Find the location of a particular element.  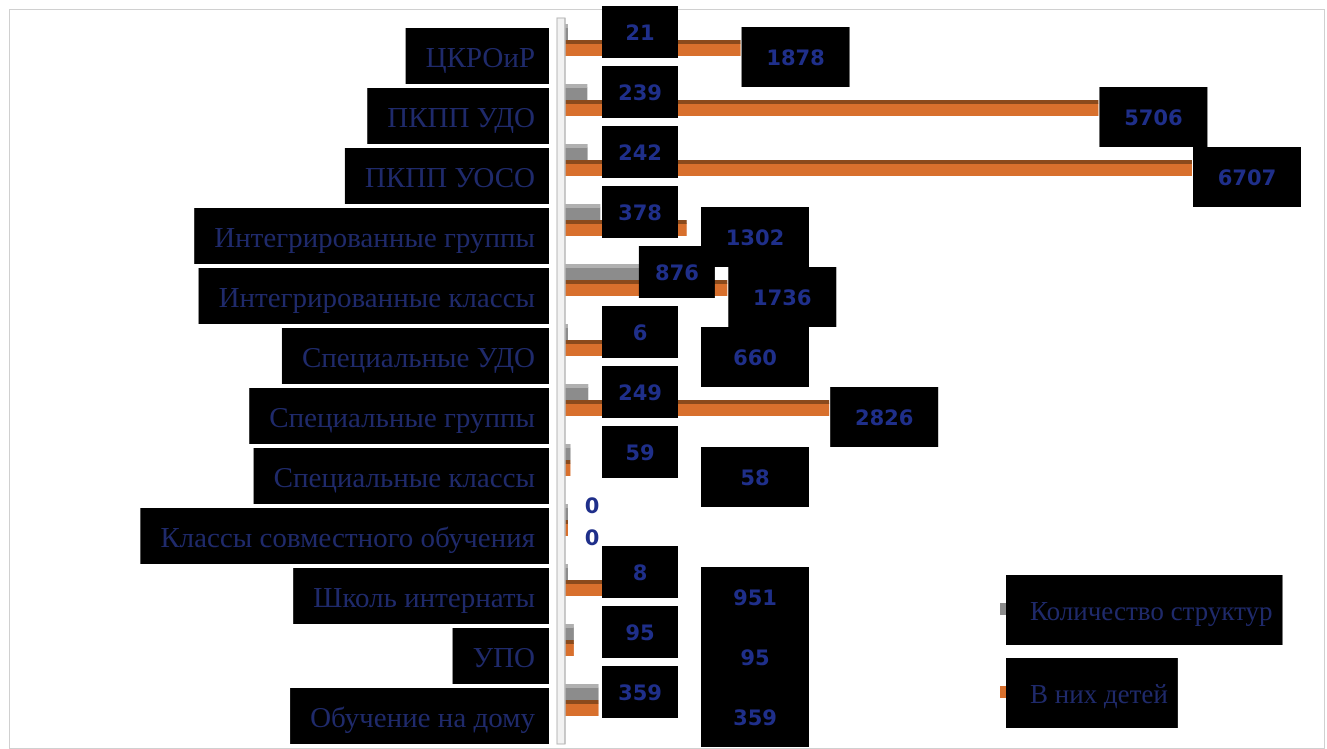

value-count-0: 21 is located at coordinates (639, 33).